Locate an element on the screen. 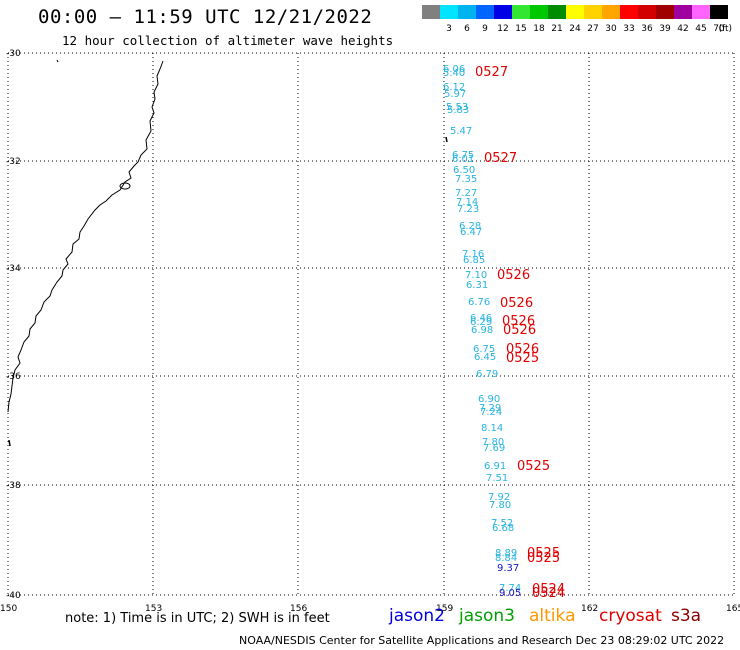 Image resolution: width=740 pixels, height=650 pixels. satellite-legend-jason3: jason3 is located at coordinates (487, 616).